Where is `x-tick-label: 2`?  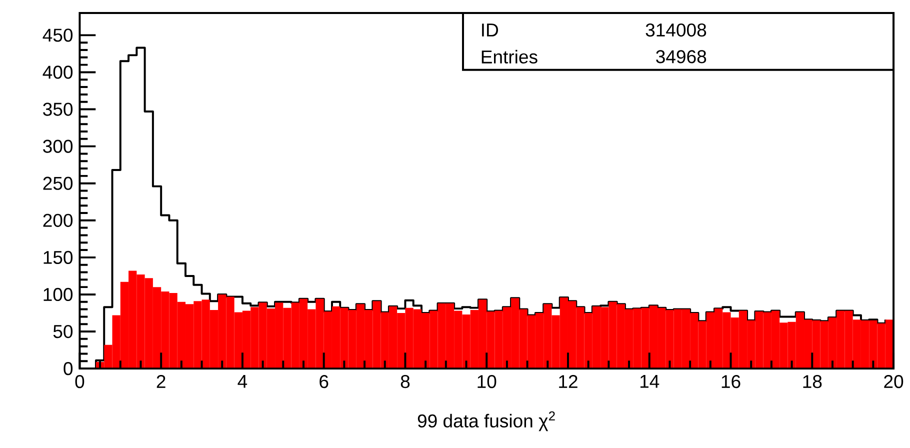 x-tick-label: 2 is located at coordinates (161, 381).